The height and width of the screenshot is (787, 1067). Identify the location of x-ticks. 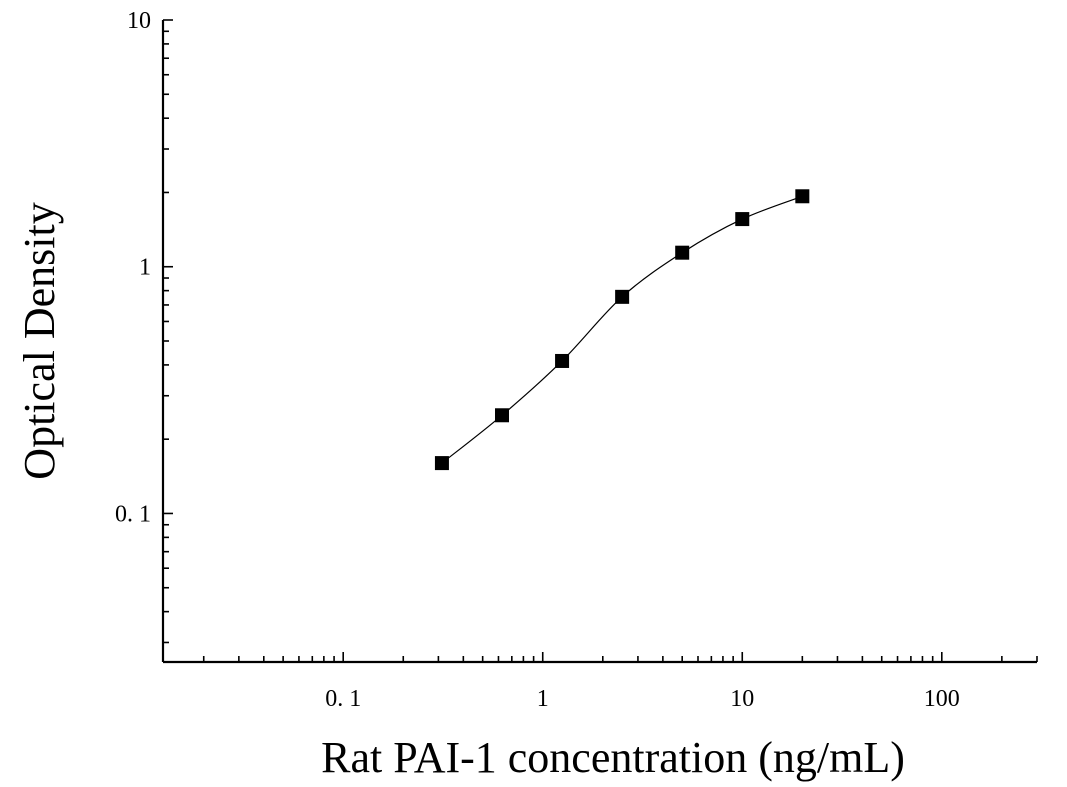
(620, 657).